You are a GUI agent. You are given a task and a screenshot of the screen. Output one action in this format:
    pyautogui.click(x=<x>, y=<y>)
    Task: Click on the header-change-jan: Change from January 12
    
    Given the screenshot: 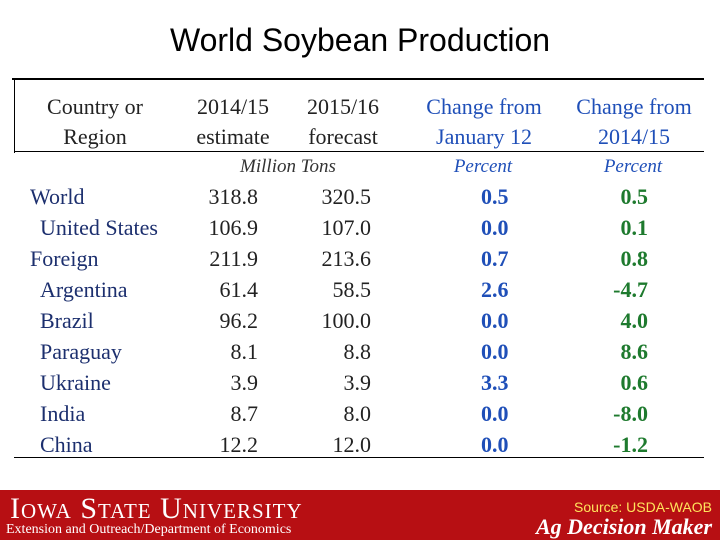 What is the action you would take?
    pyautogui.click(x=484, y=122)
    